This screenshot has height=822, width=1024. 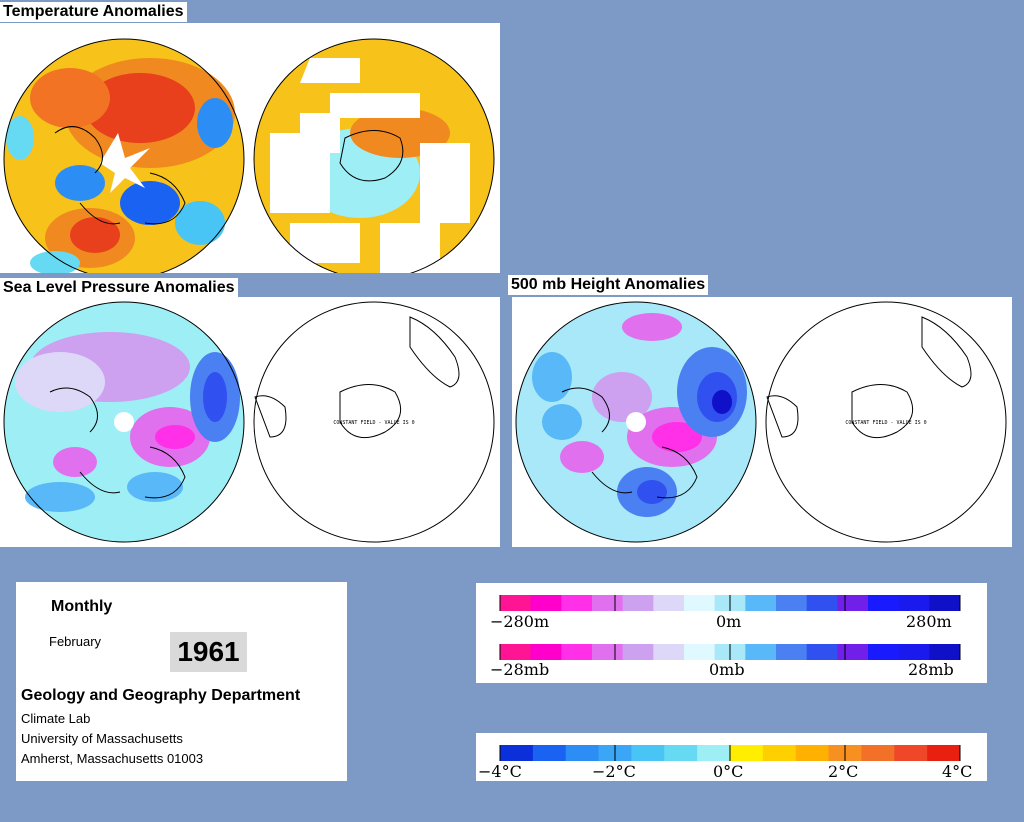 What do you see at coordinates (93, 12) in the screenshot?
I see `temperature-title: Temperature Anomalies` at bounding box center [93, 12].